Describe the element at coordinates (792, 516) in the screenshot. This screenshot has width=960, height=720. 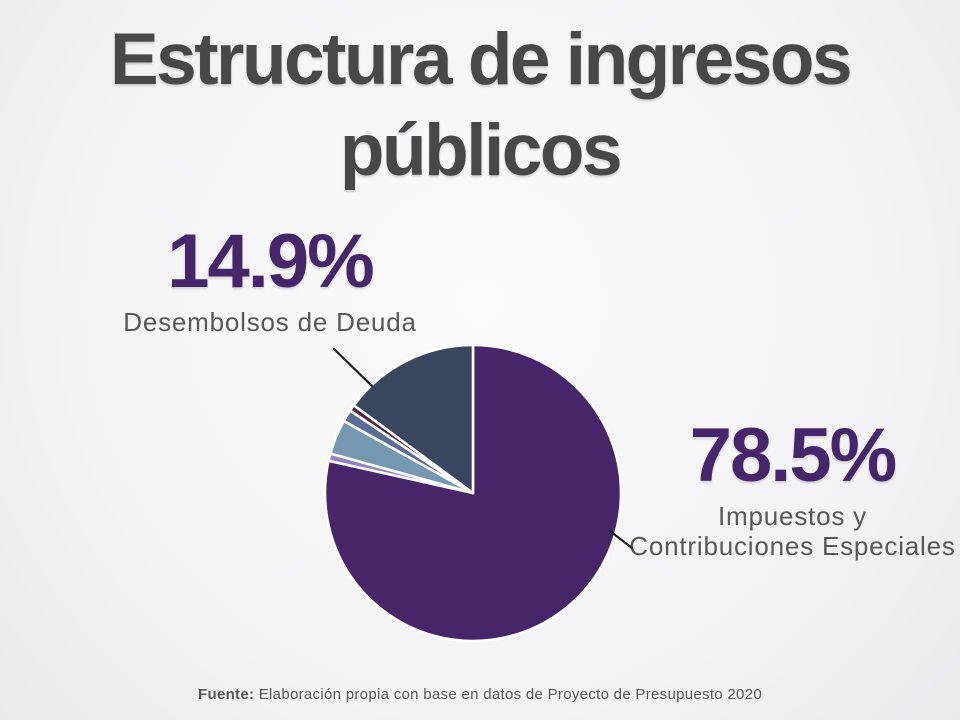
I see `callout-impuestos-label-line1: Impuestos y` at that location.